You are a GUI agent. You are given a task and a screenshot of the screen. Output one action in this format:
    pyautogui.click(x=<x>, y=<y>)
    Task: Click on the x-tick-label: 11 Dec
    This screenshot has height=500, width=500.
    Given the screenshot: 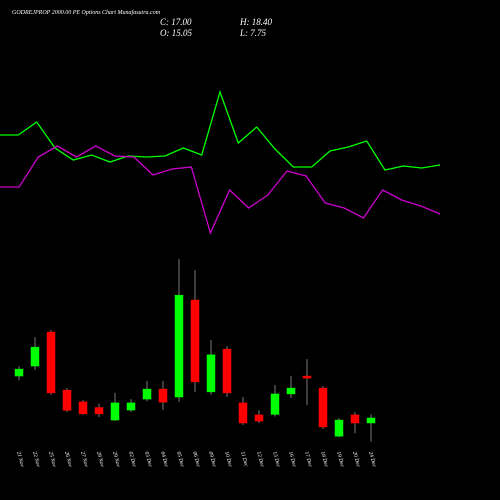 What is the action you would take?
    pyautogui.click(x=244, y=459)
    